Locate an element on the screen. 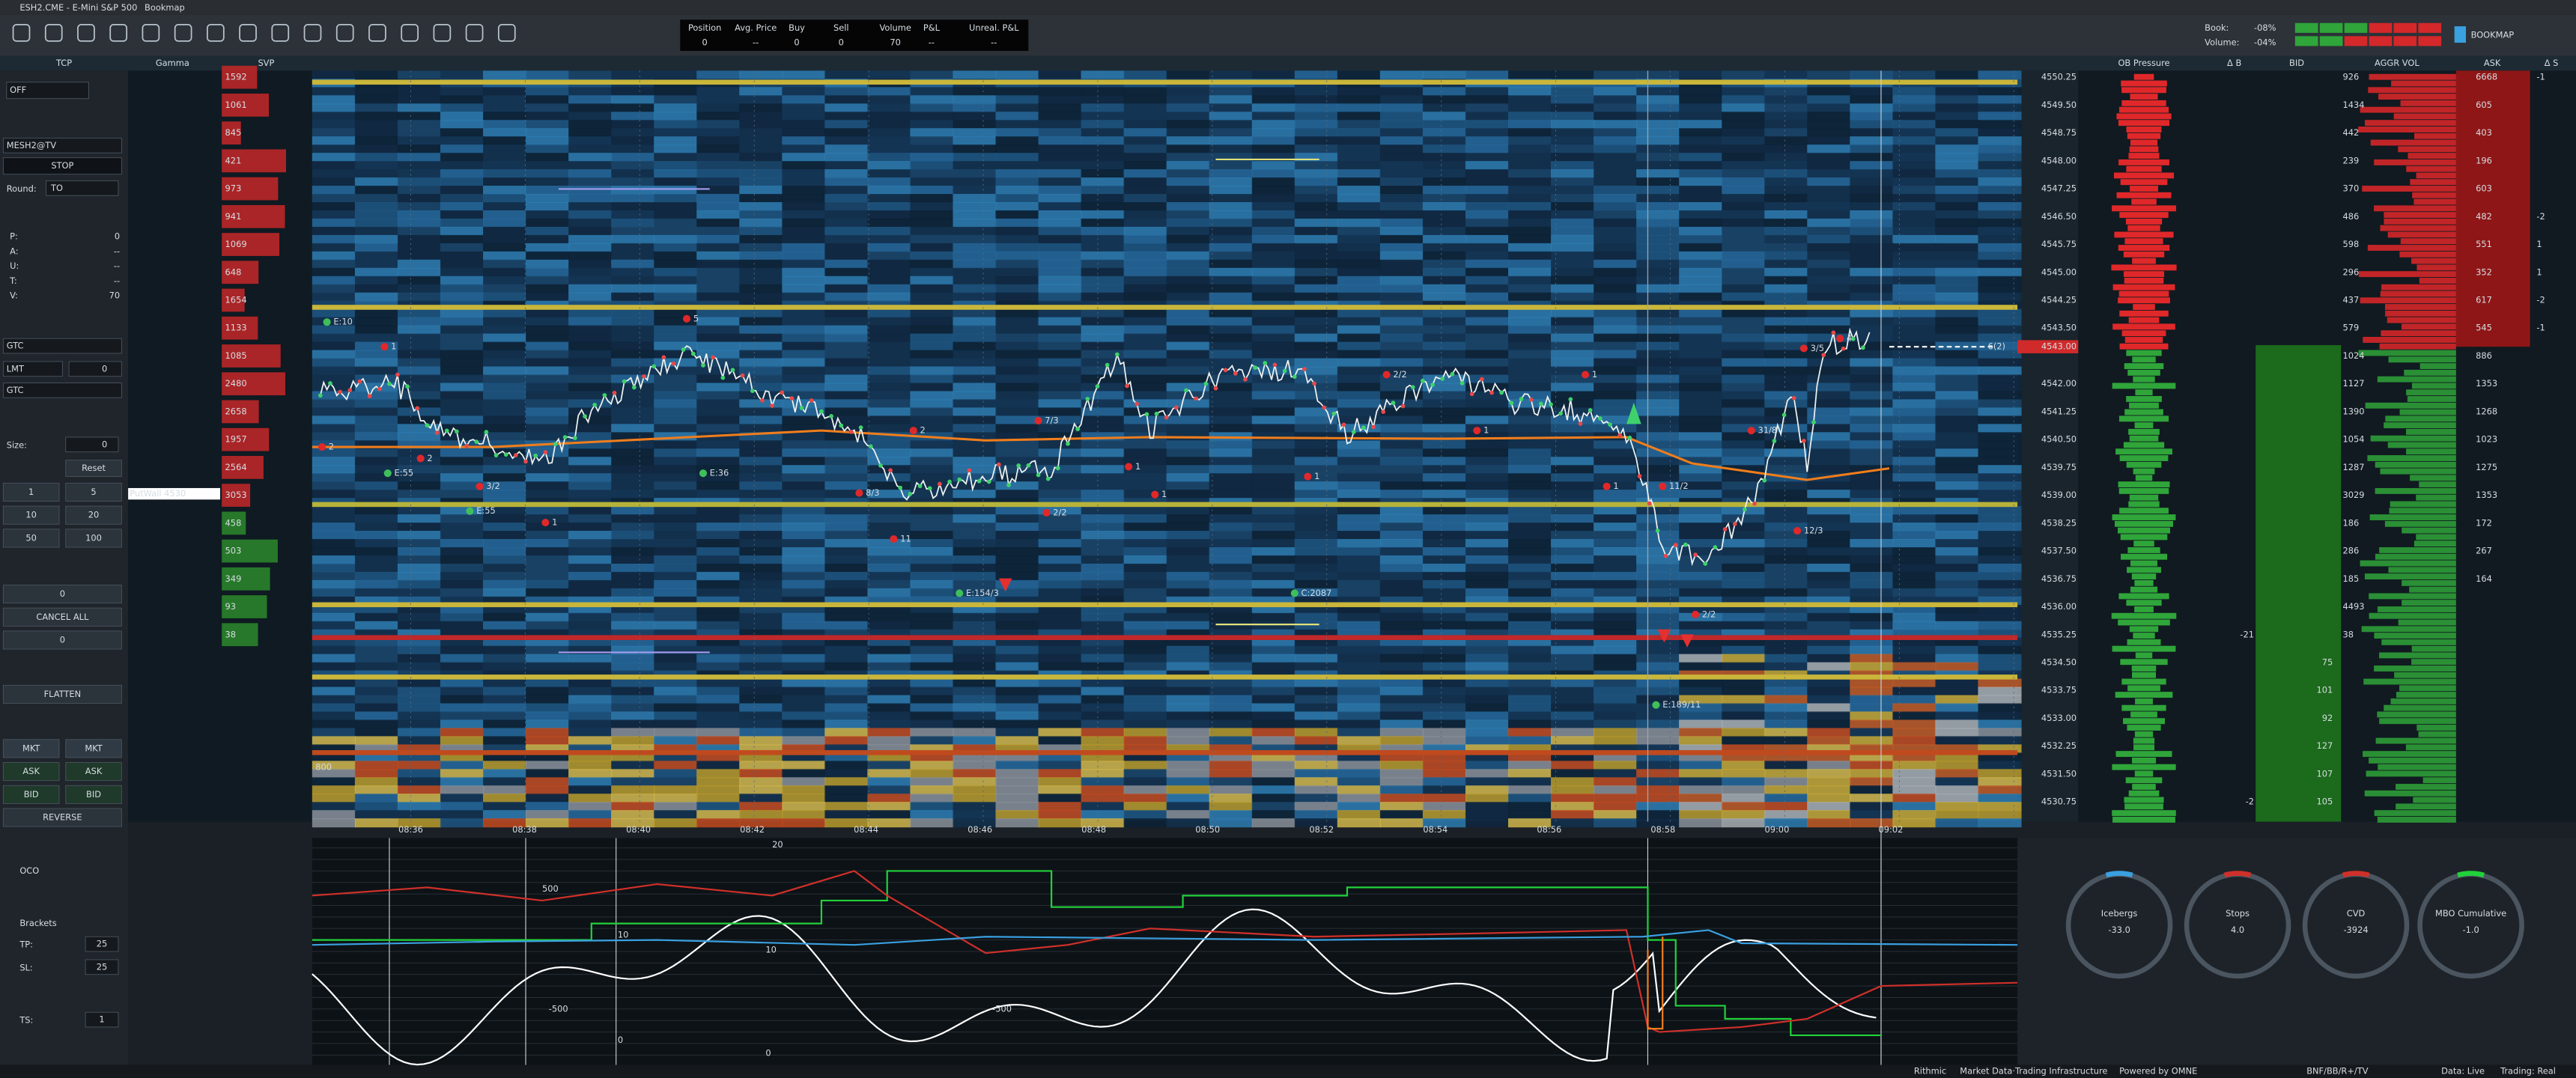 Image resolution: width=2576 pixels, height=1078 pixels. round-select: TO is located at coordinates (56, 188).